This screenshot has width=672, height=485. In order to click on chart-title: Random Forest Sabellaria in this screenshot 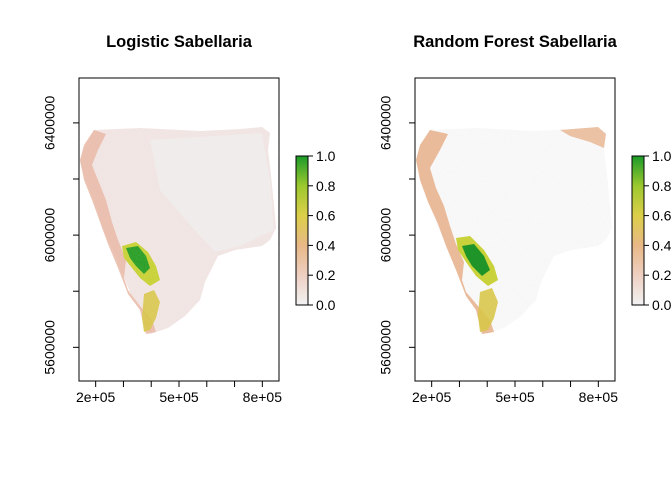, I will do `click(515, 42)`.